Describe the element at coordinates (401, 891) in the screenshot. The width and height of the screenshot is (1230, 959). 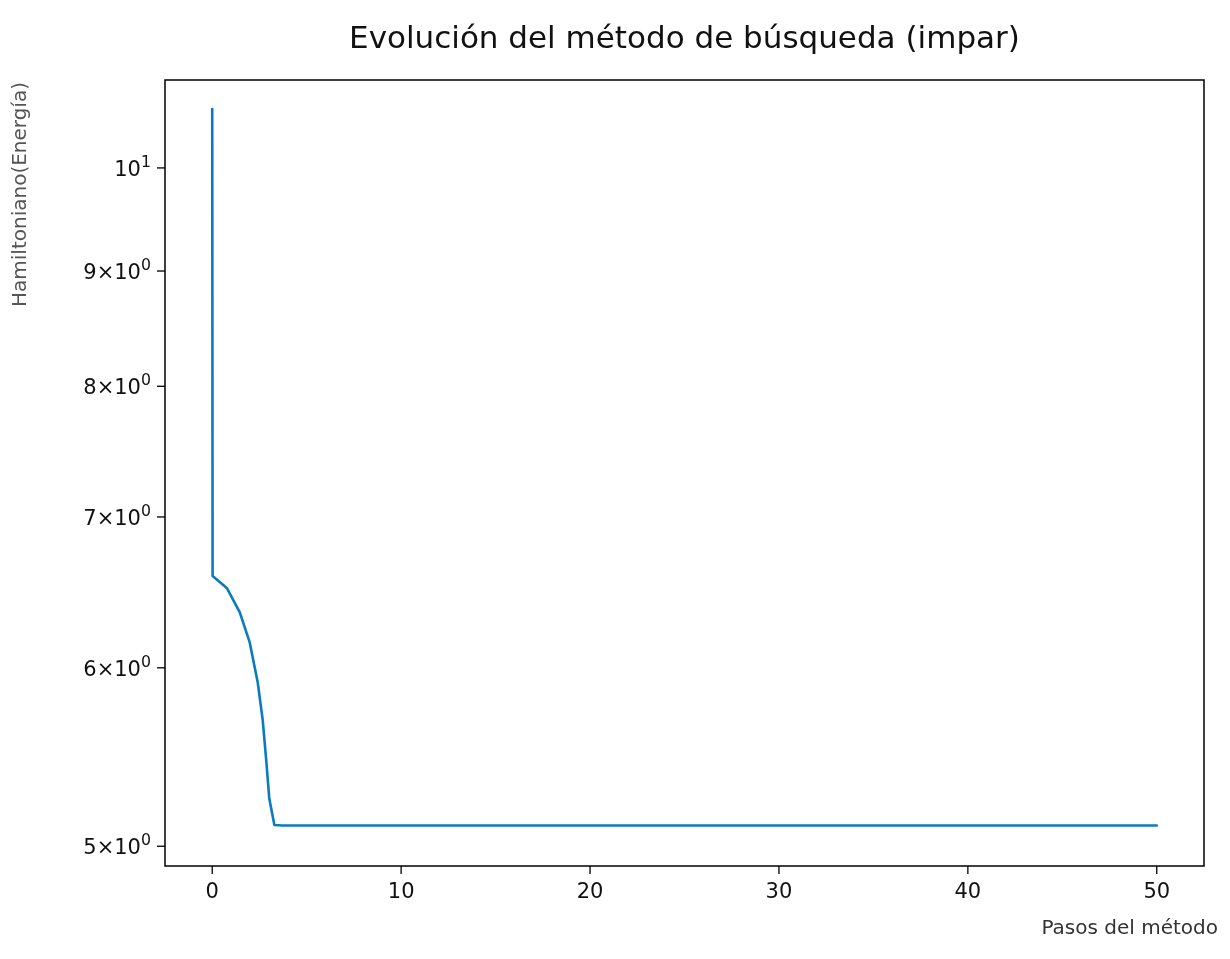
I see `x-tick-label: 10` at that location.